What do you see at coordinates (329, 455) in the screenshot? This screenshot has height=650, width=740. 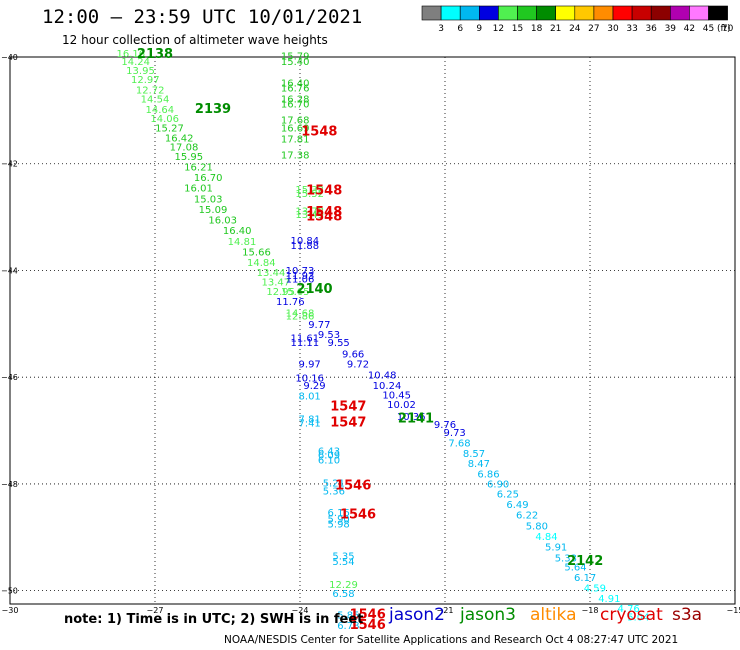 I see `swh-data-label: 6.09` at bounding box center [329, 455].